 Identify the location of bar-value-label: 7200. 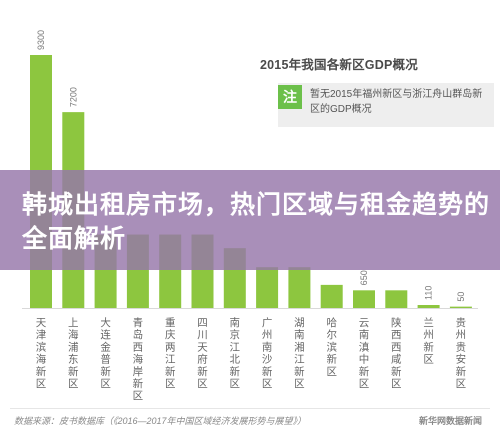
(73, 97).